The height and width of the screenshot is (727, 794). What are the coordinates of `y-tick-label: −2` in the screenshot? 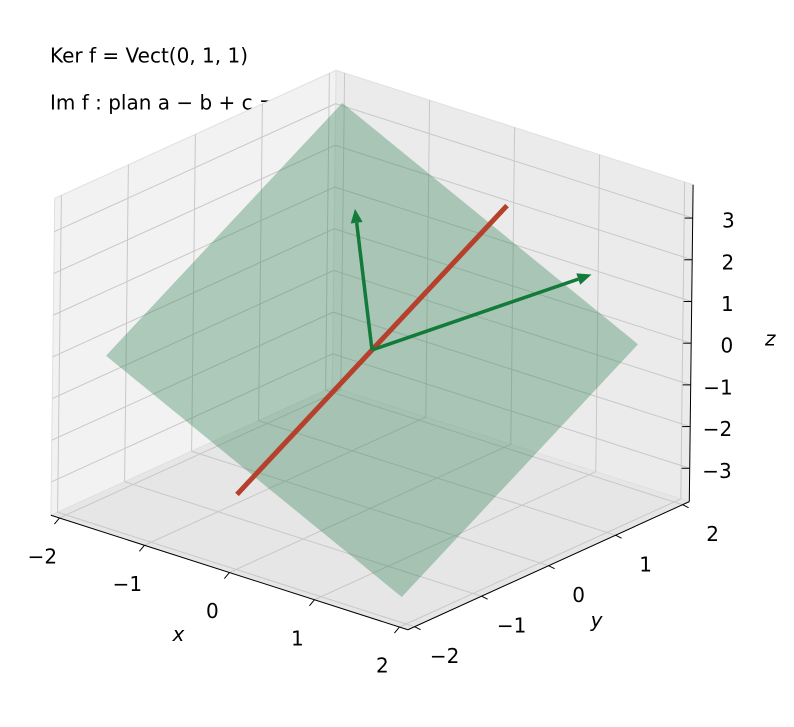 It's located at (444, 656).